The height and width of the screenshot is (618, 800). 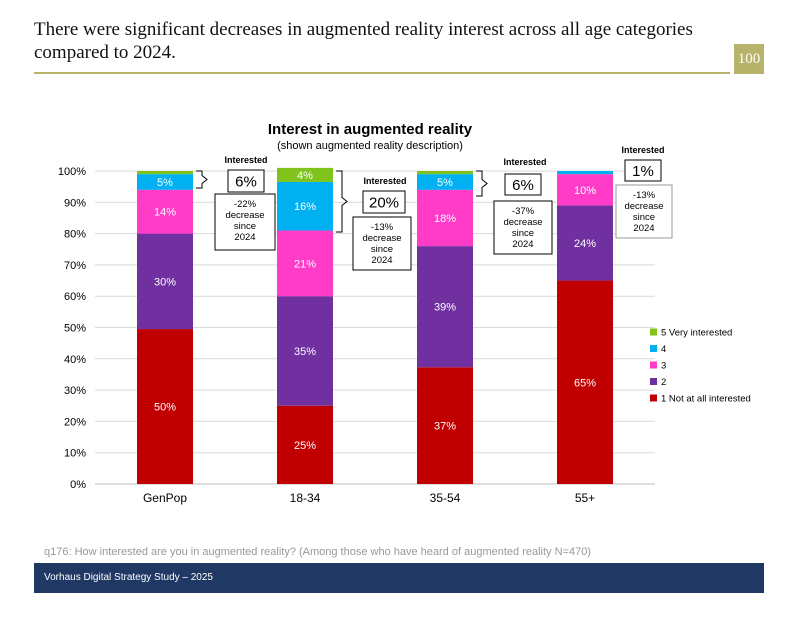 I want to click on legend-label: 4, so click(x=663, y=349).